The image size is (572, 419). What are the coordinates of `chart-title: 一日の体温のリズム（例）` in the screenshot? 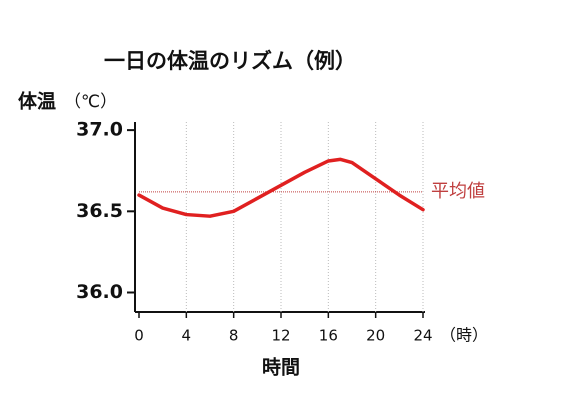 It's located at (230, 61).